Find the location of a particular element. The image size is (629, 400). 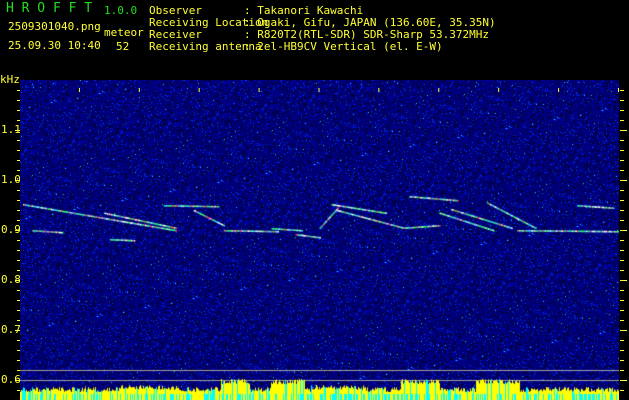

y-axis-label: kHz is located at coordinates (10, 79).